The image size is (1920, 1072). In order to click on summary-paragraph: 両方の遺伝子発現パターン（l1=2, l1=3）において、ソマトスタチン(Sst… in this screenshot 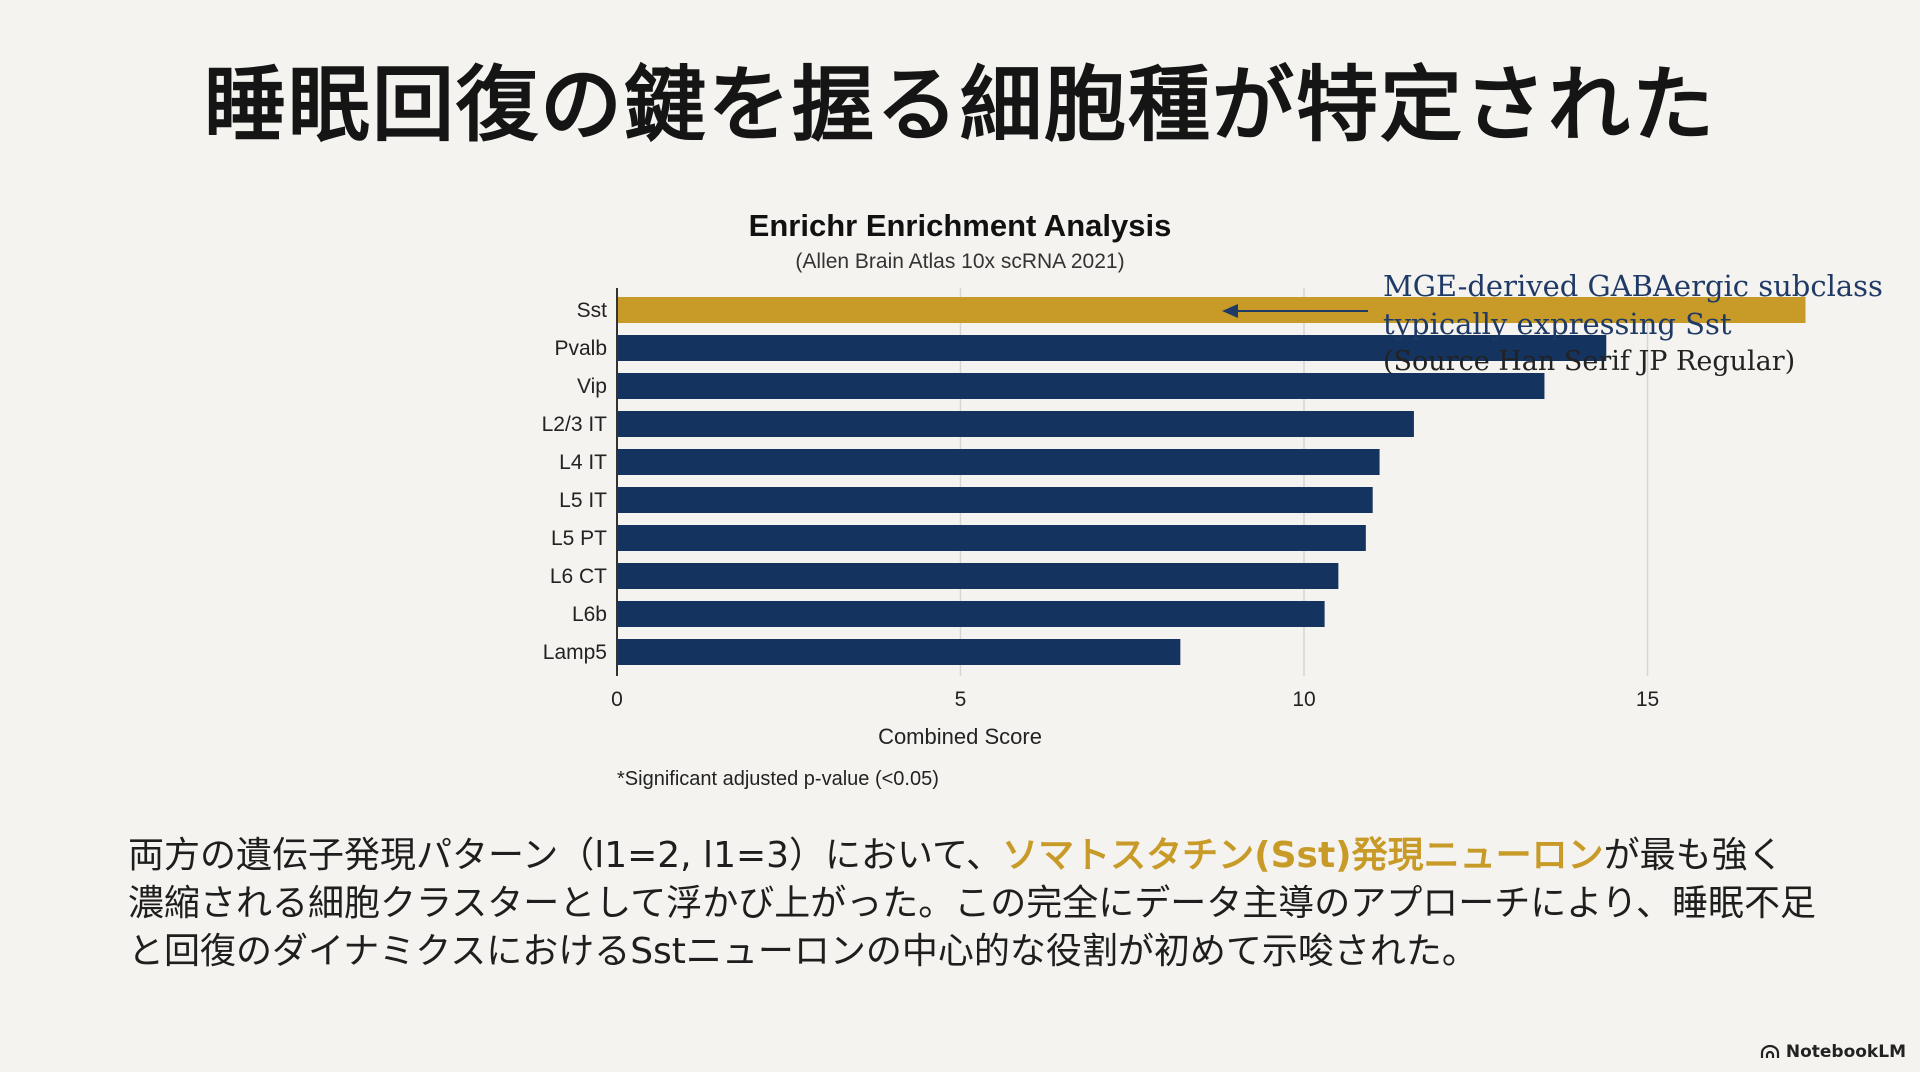, I will do `click(973, 904)`.